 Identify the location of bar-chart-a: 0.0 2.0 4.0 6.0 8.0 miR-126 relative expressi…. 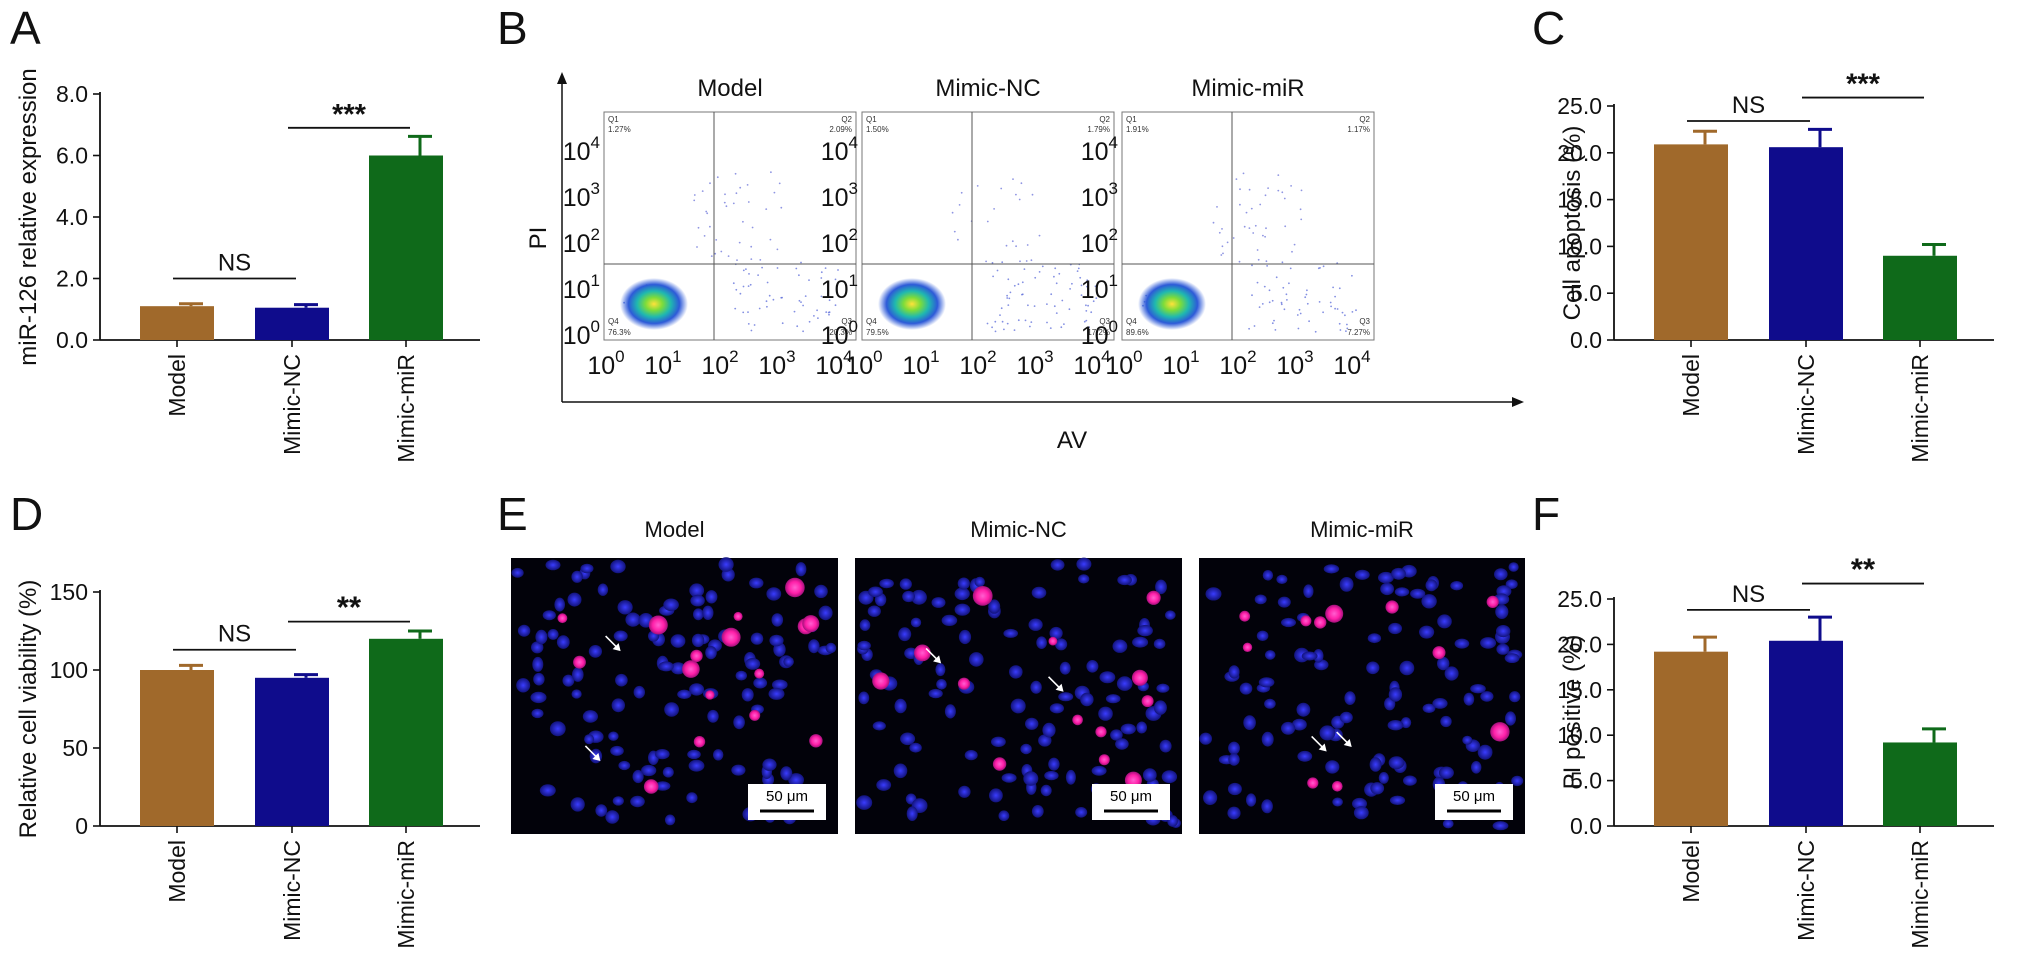
(247, 265).